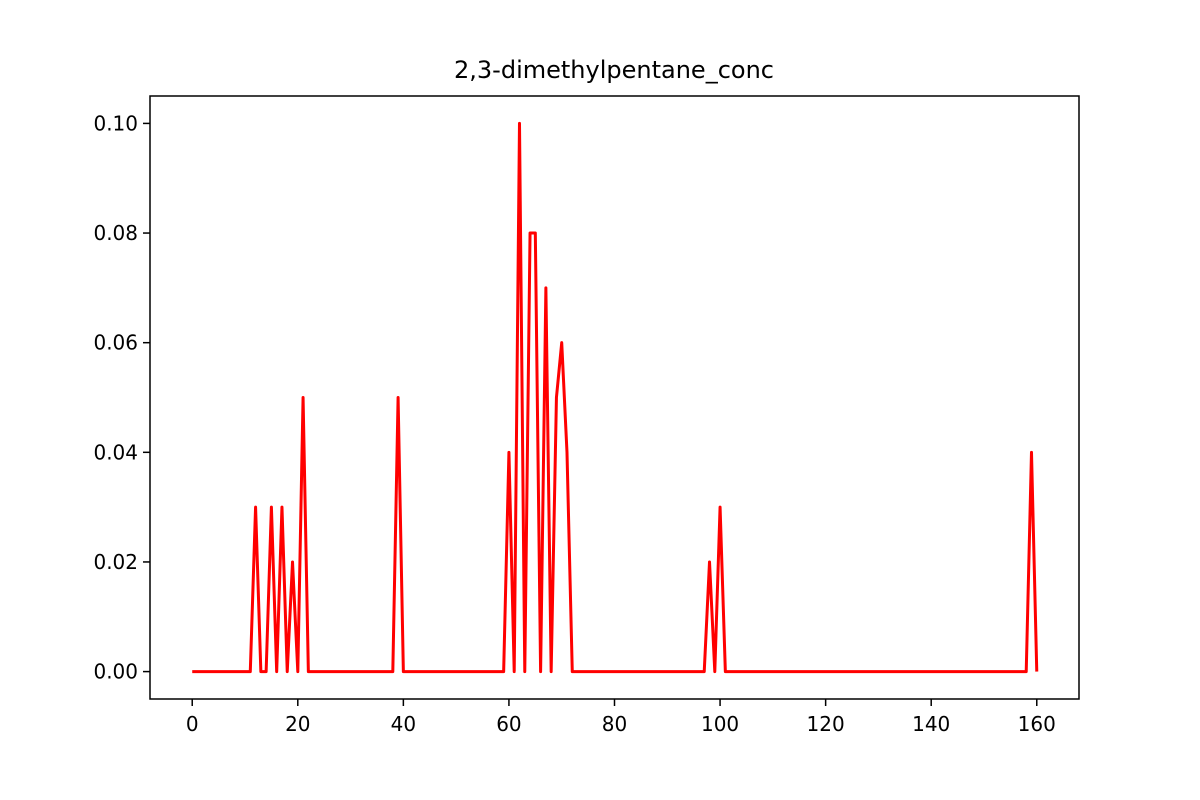  What do you see at coordinates (192, 724) in the screenshot?
I see `x-tick-label: 0` at bounding box center [192, 724].